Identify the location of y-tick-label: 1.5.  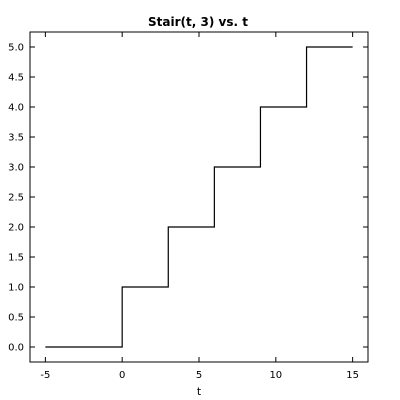
(16, 258).